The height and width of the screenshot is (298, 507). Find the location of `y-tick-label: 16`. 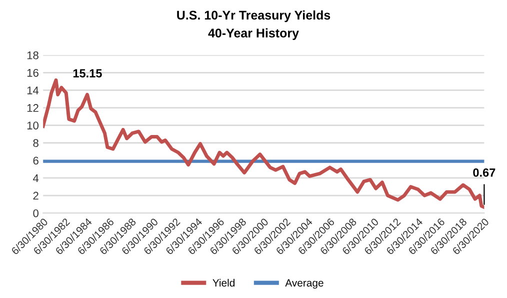

y-tick-label: 16 is located at coordinates (32, 72).